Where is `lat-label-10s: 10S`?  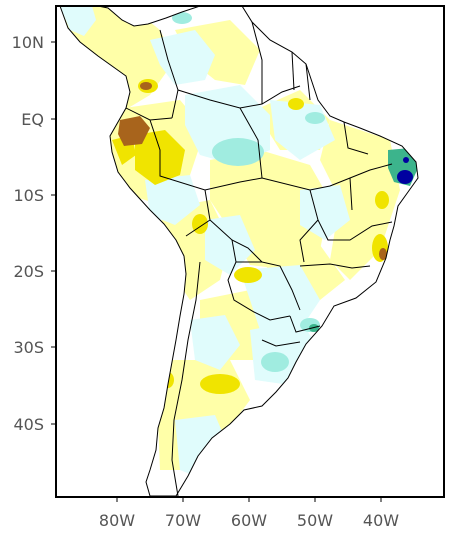 lat-label-10s: 10S is located at coordinates (28, 195).